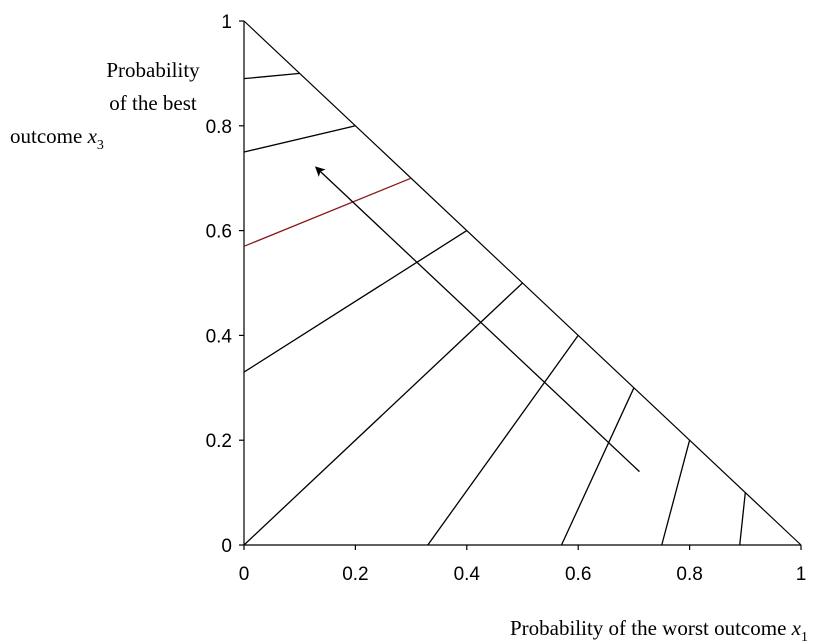  Describe the element at coordinates (689, 574) in the screenshot. I see `x-tick-label: 0.8` at that location.